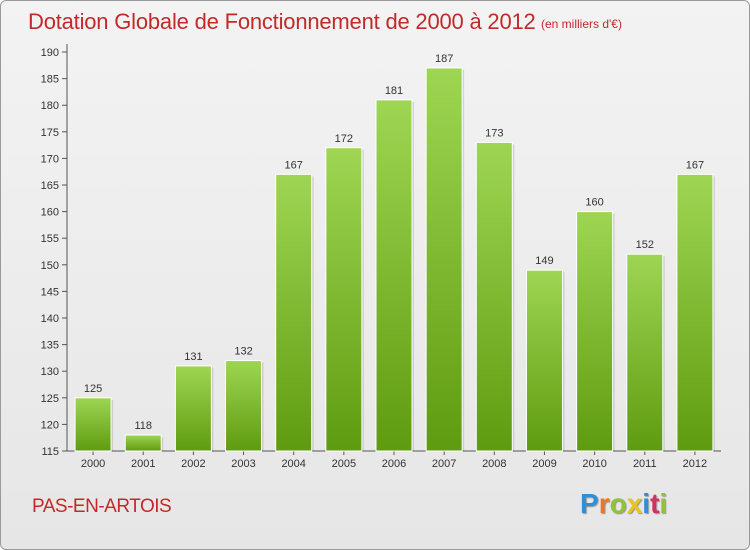 The height and width of the screenshot is (550, 750). I want to click on bar-2007, so click(444, 259).